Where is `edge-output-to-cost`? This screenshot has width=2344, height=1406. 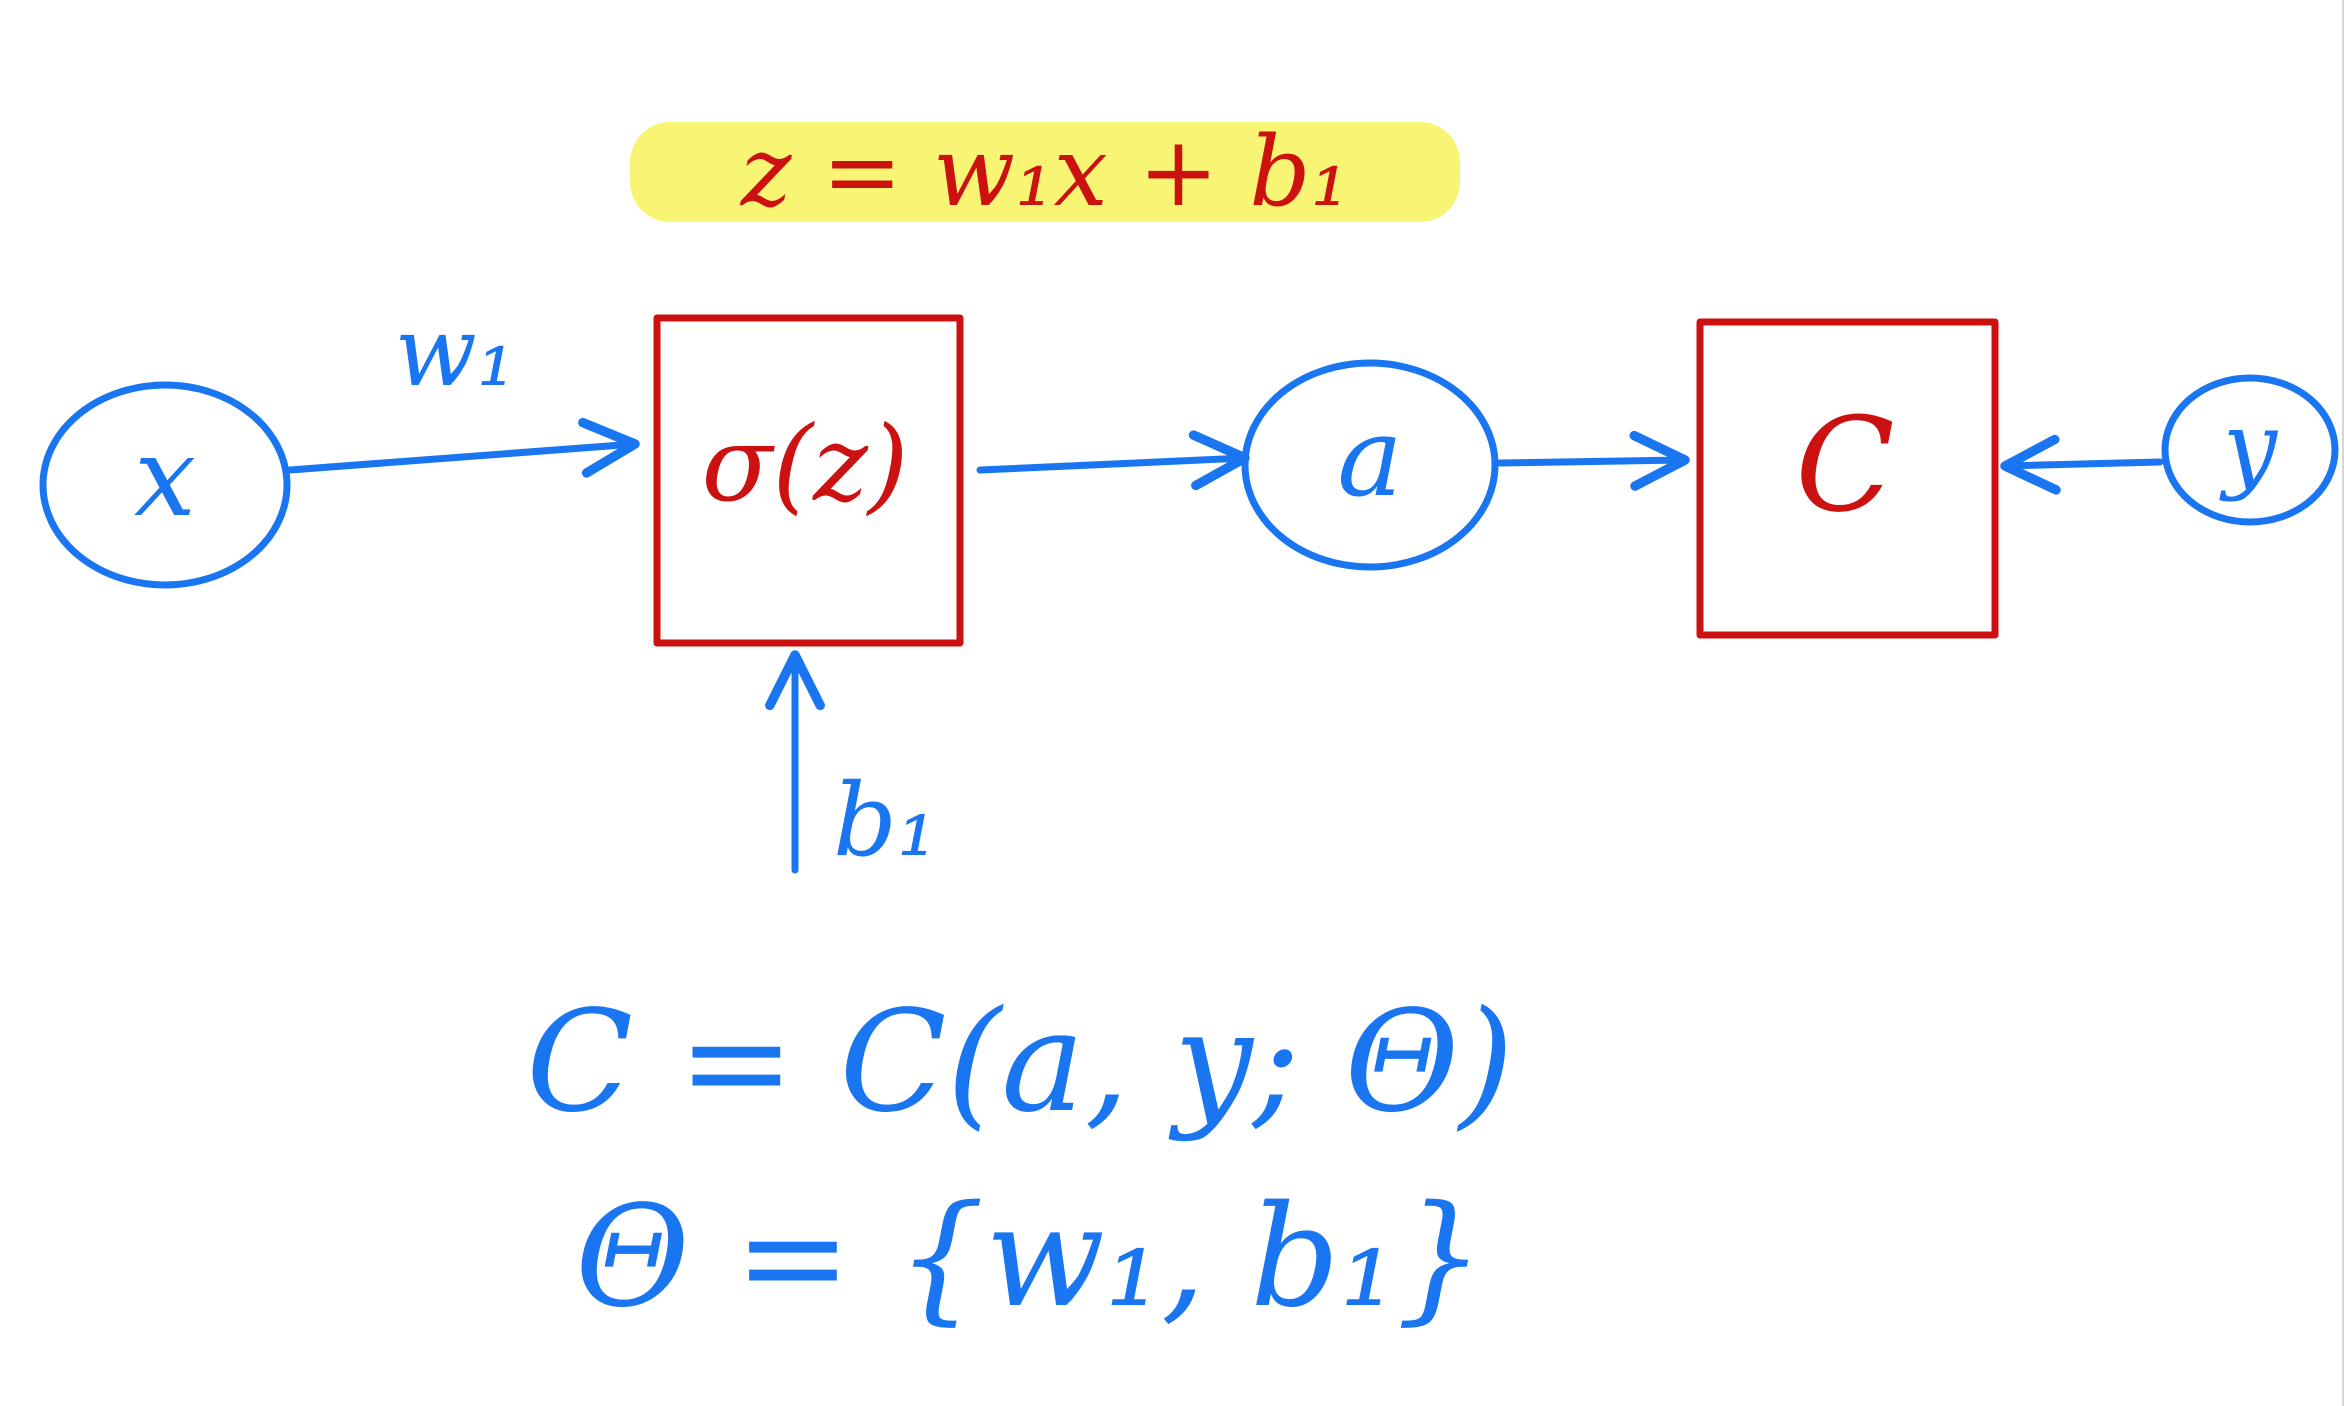
edge-output-to-cost is located at coordinates (1593, 460).